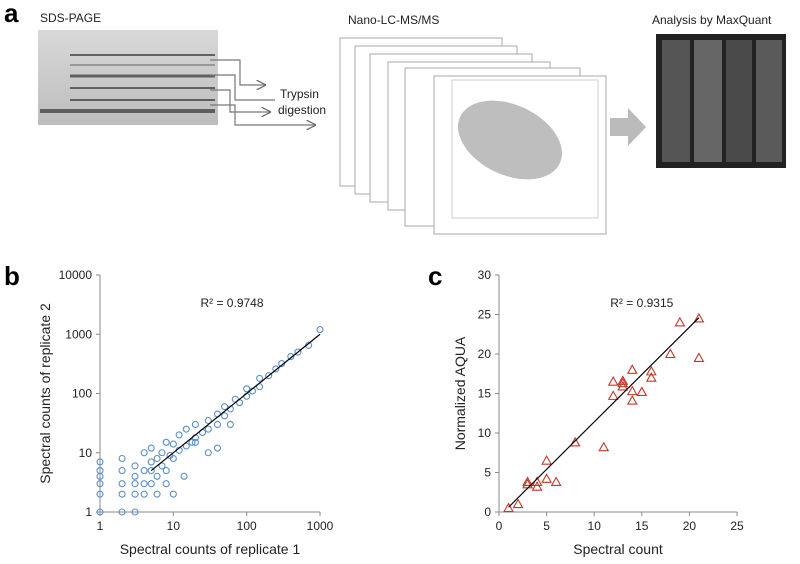 The image size is (800, 564). Describe the element at coordinates (487, 473) in the screenshot. I see `y-tick-label: 5` at that location.